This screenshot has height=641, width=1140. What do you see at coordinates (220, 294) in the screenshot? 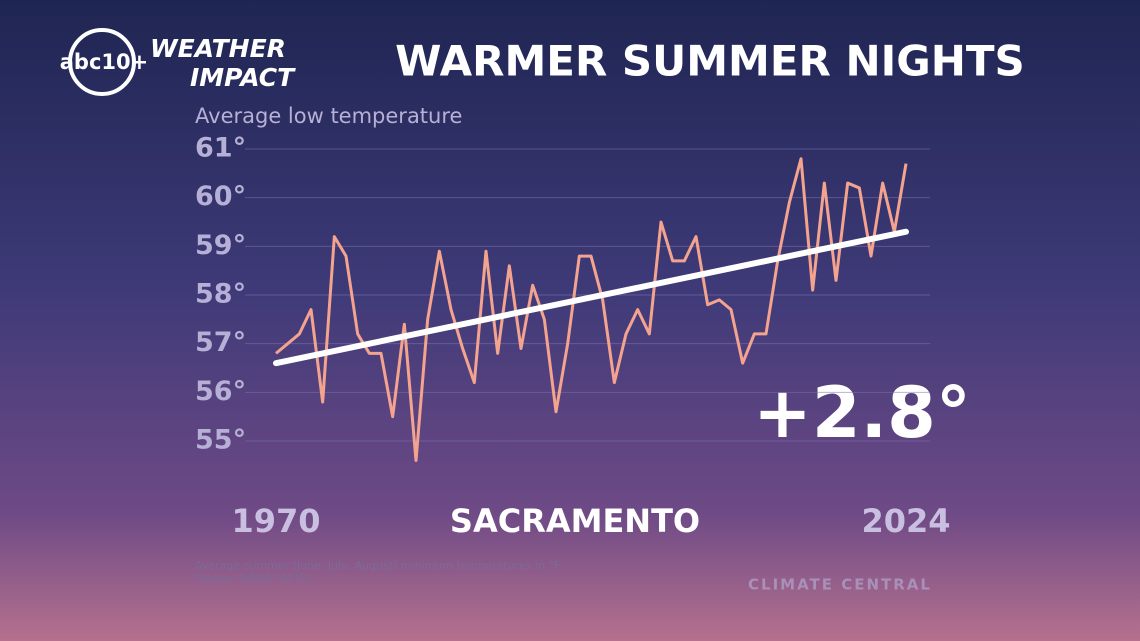
I see `y-tick-label: 58°` at bounding box center [220, 294].